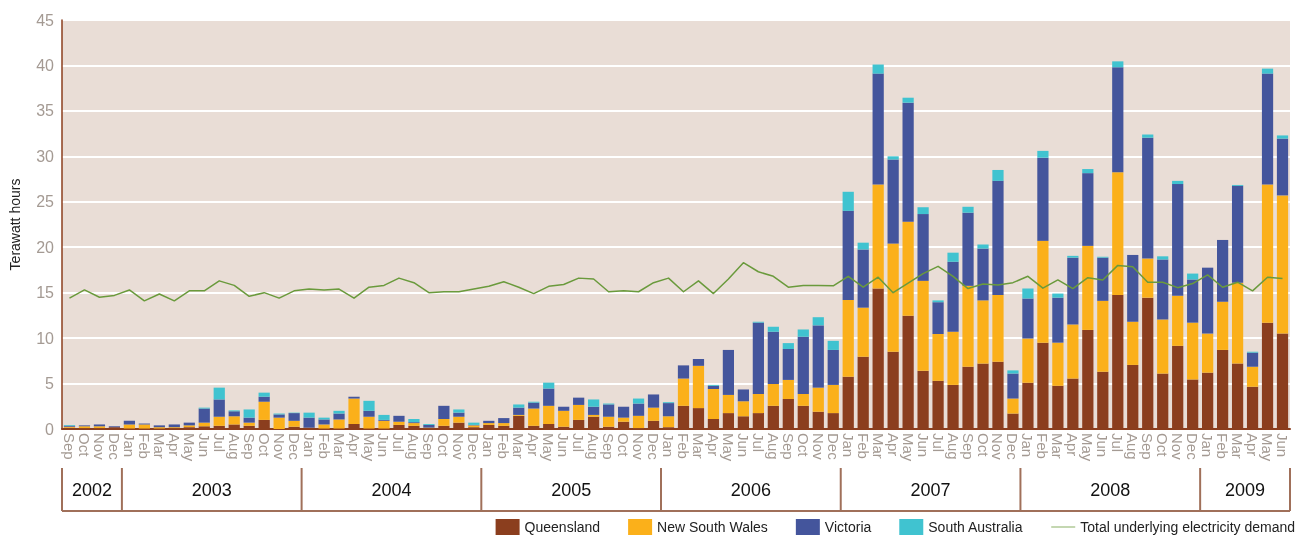 The width and height of the screenshot is (1300, 540). What do you see at coordinates (562, 527) in the screenshot?
I see `legend-label: Queensland` at bounding box center [562, 527].